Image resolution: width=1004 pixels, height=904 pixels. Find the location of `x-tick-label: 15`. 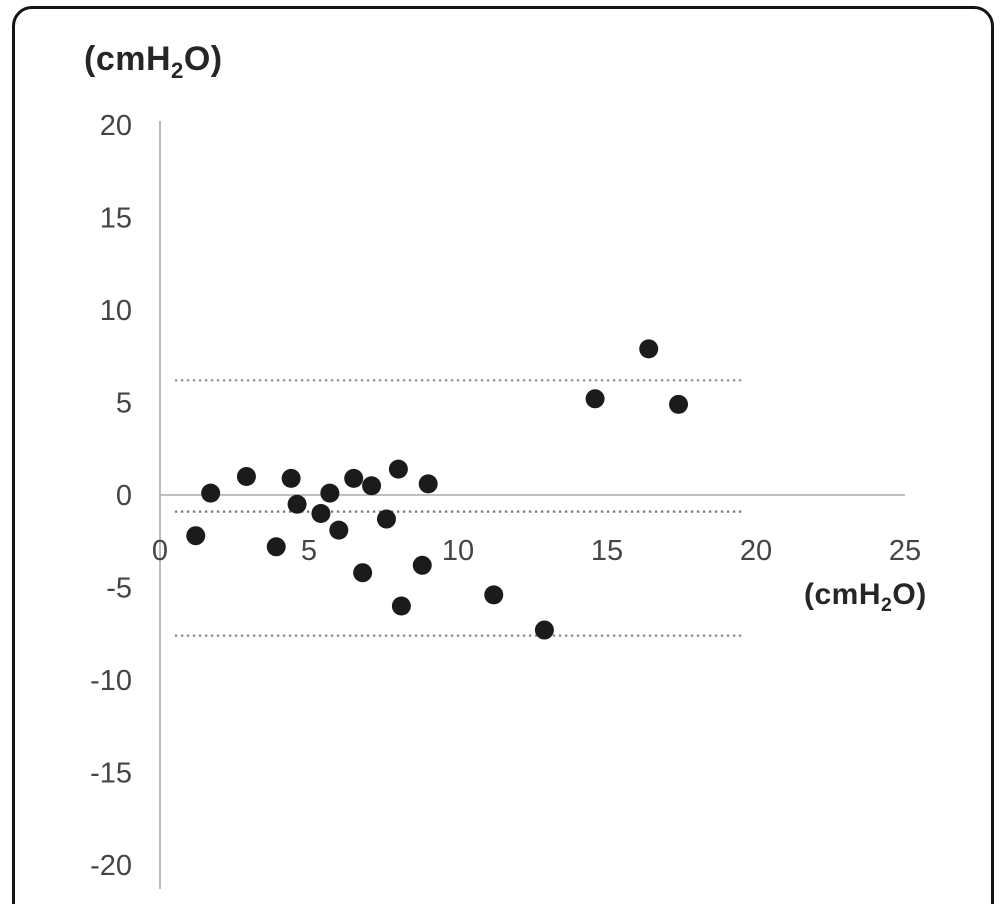

x-tick-label: 15 is located at coordinates (607, 551).